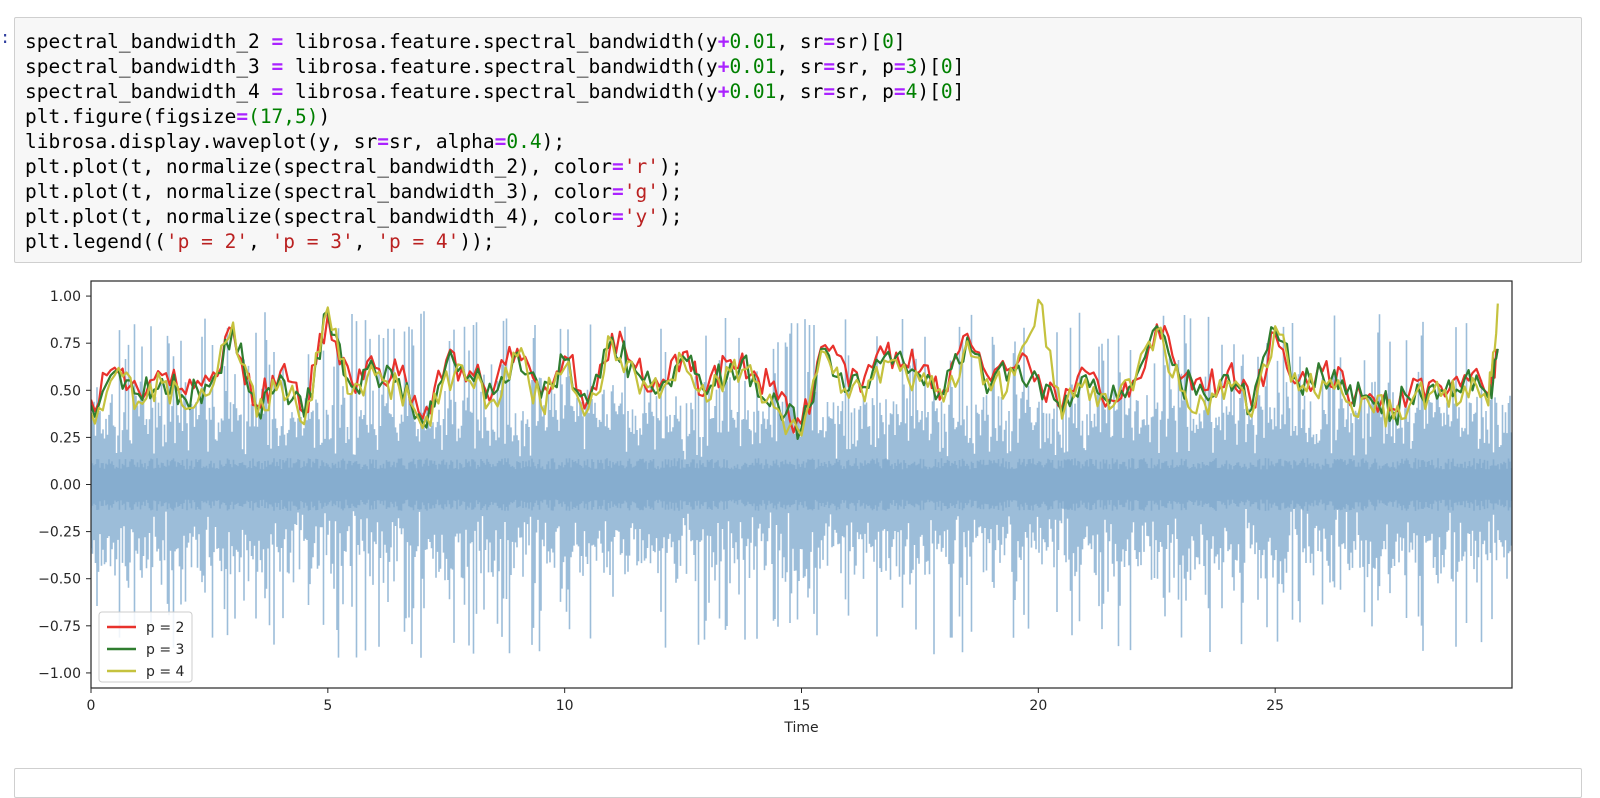 This screenshot has height=798, width=1600. Describe the element at coordinates (494, 241) in the screenshot. I see `code-line: plt.legend(('p = 2', 'p = 3', 'p = 4'));` at that location.